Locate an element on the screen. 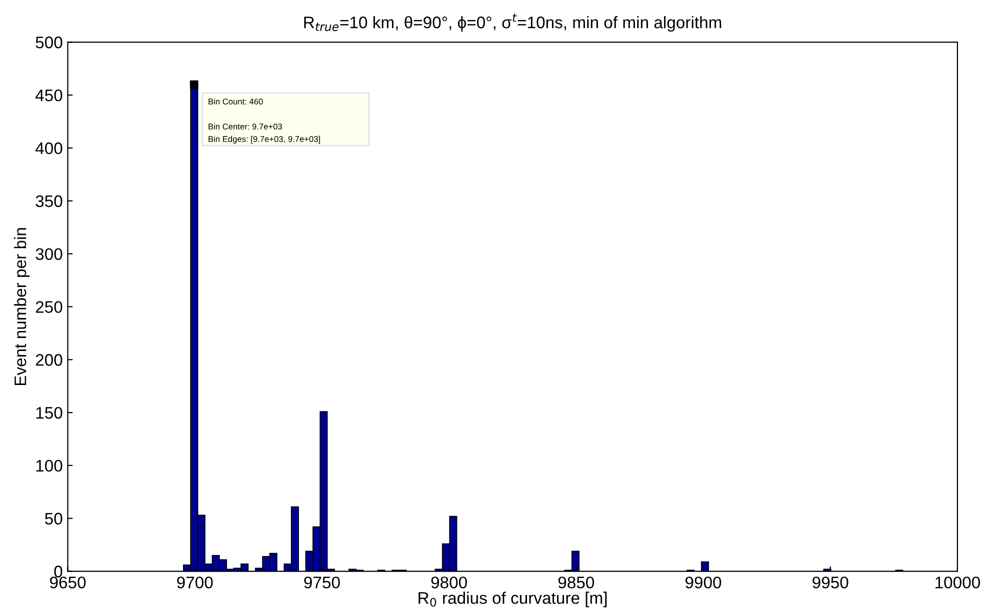 Image resolution: width=982 pixels, height=611 pixels. y-tick-label: 300 is located at coordinates (49, 254).